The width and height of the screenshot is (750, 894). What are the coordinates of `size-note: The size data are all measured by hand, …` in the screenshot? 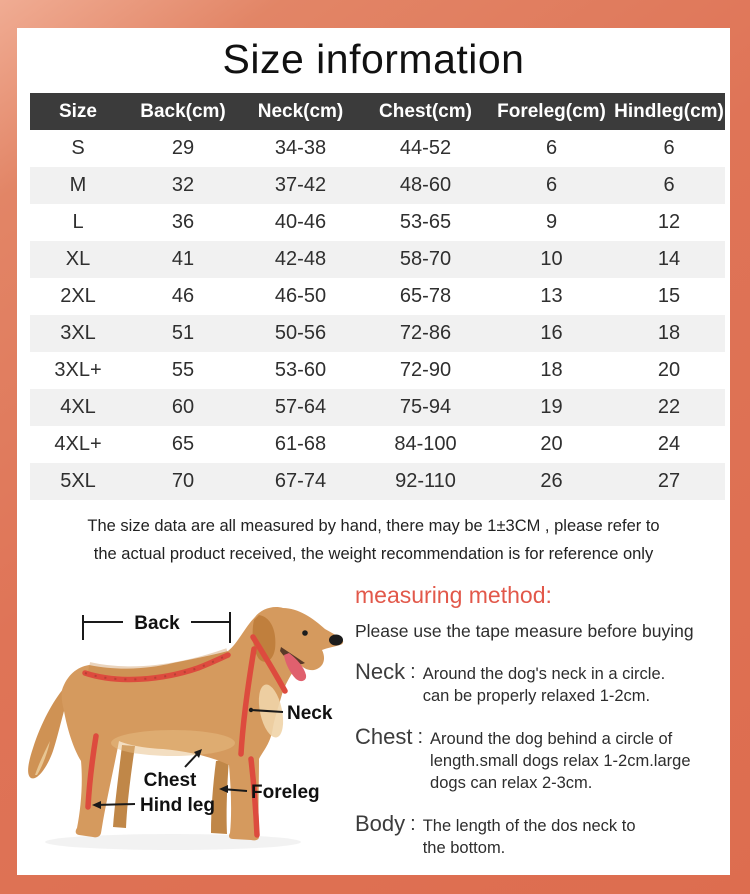 It's located at (373, 540).